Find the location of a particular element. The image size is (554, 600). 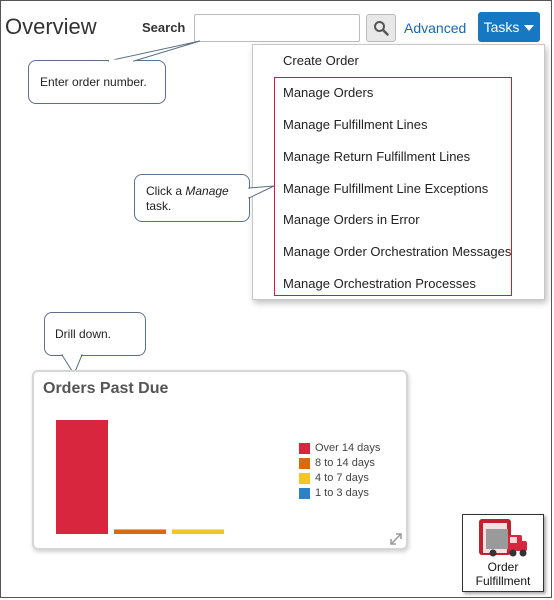

menu-item-manage-orchestration-processes: Manage Orchestration Processes is located at coordinates (379, 283).